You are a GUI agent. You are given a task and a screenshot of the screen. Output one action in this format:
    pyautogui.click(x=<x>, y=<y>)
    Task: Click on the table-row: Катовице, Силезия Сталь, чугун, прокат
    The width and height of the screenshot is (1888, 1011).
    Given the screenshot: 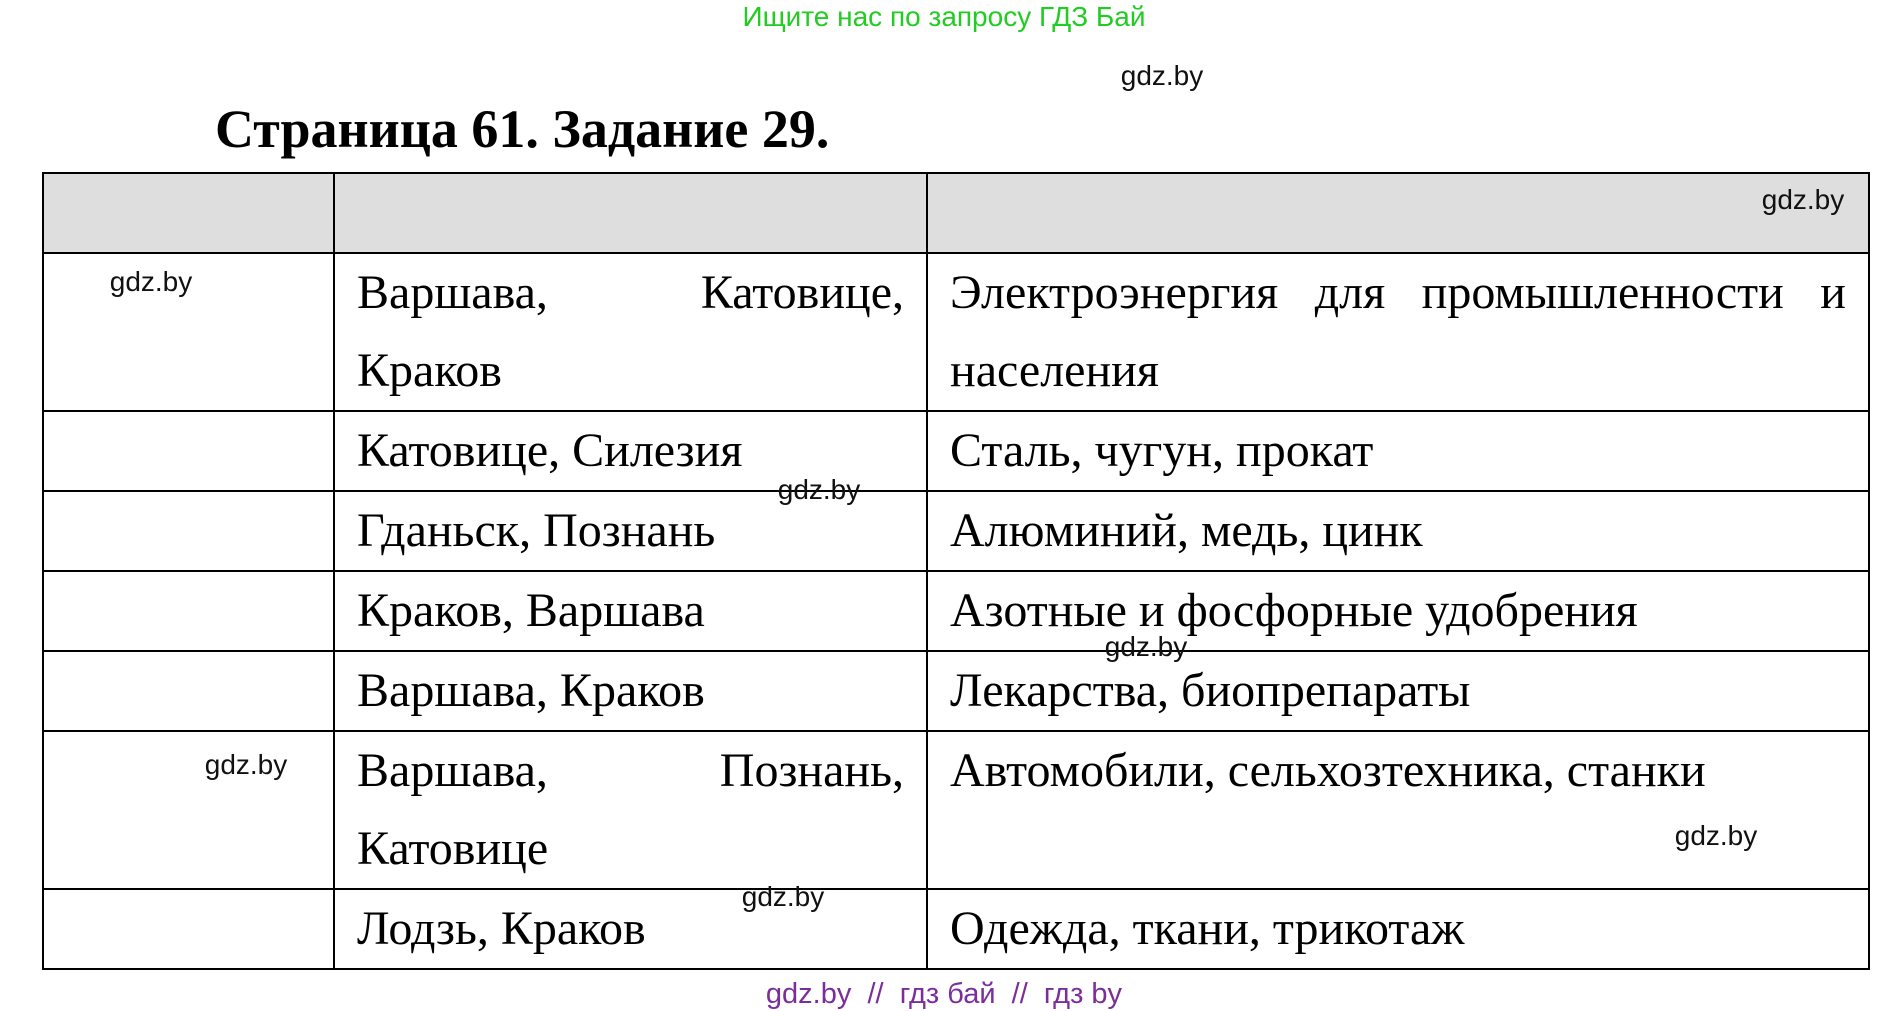 What is the action you would take?
    pyautogui.click(x=956, y=451)
    